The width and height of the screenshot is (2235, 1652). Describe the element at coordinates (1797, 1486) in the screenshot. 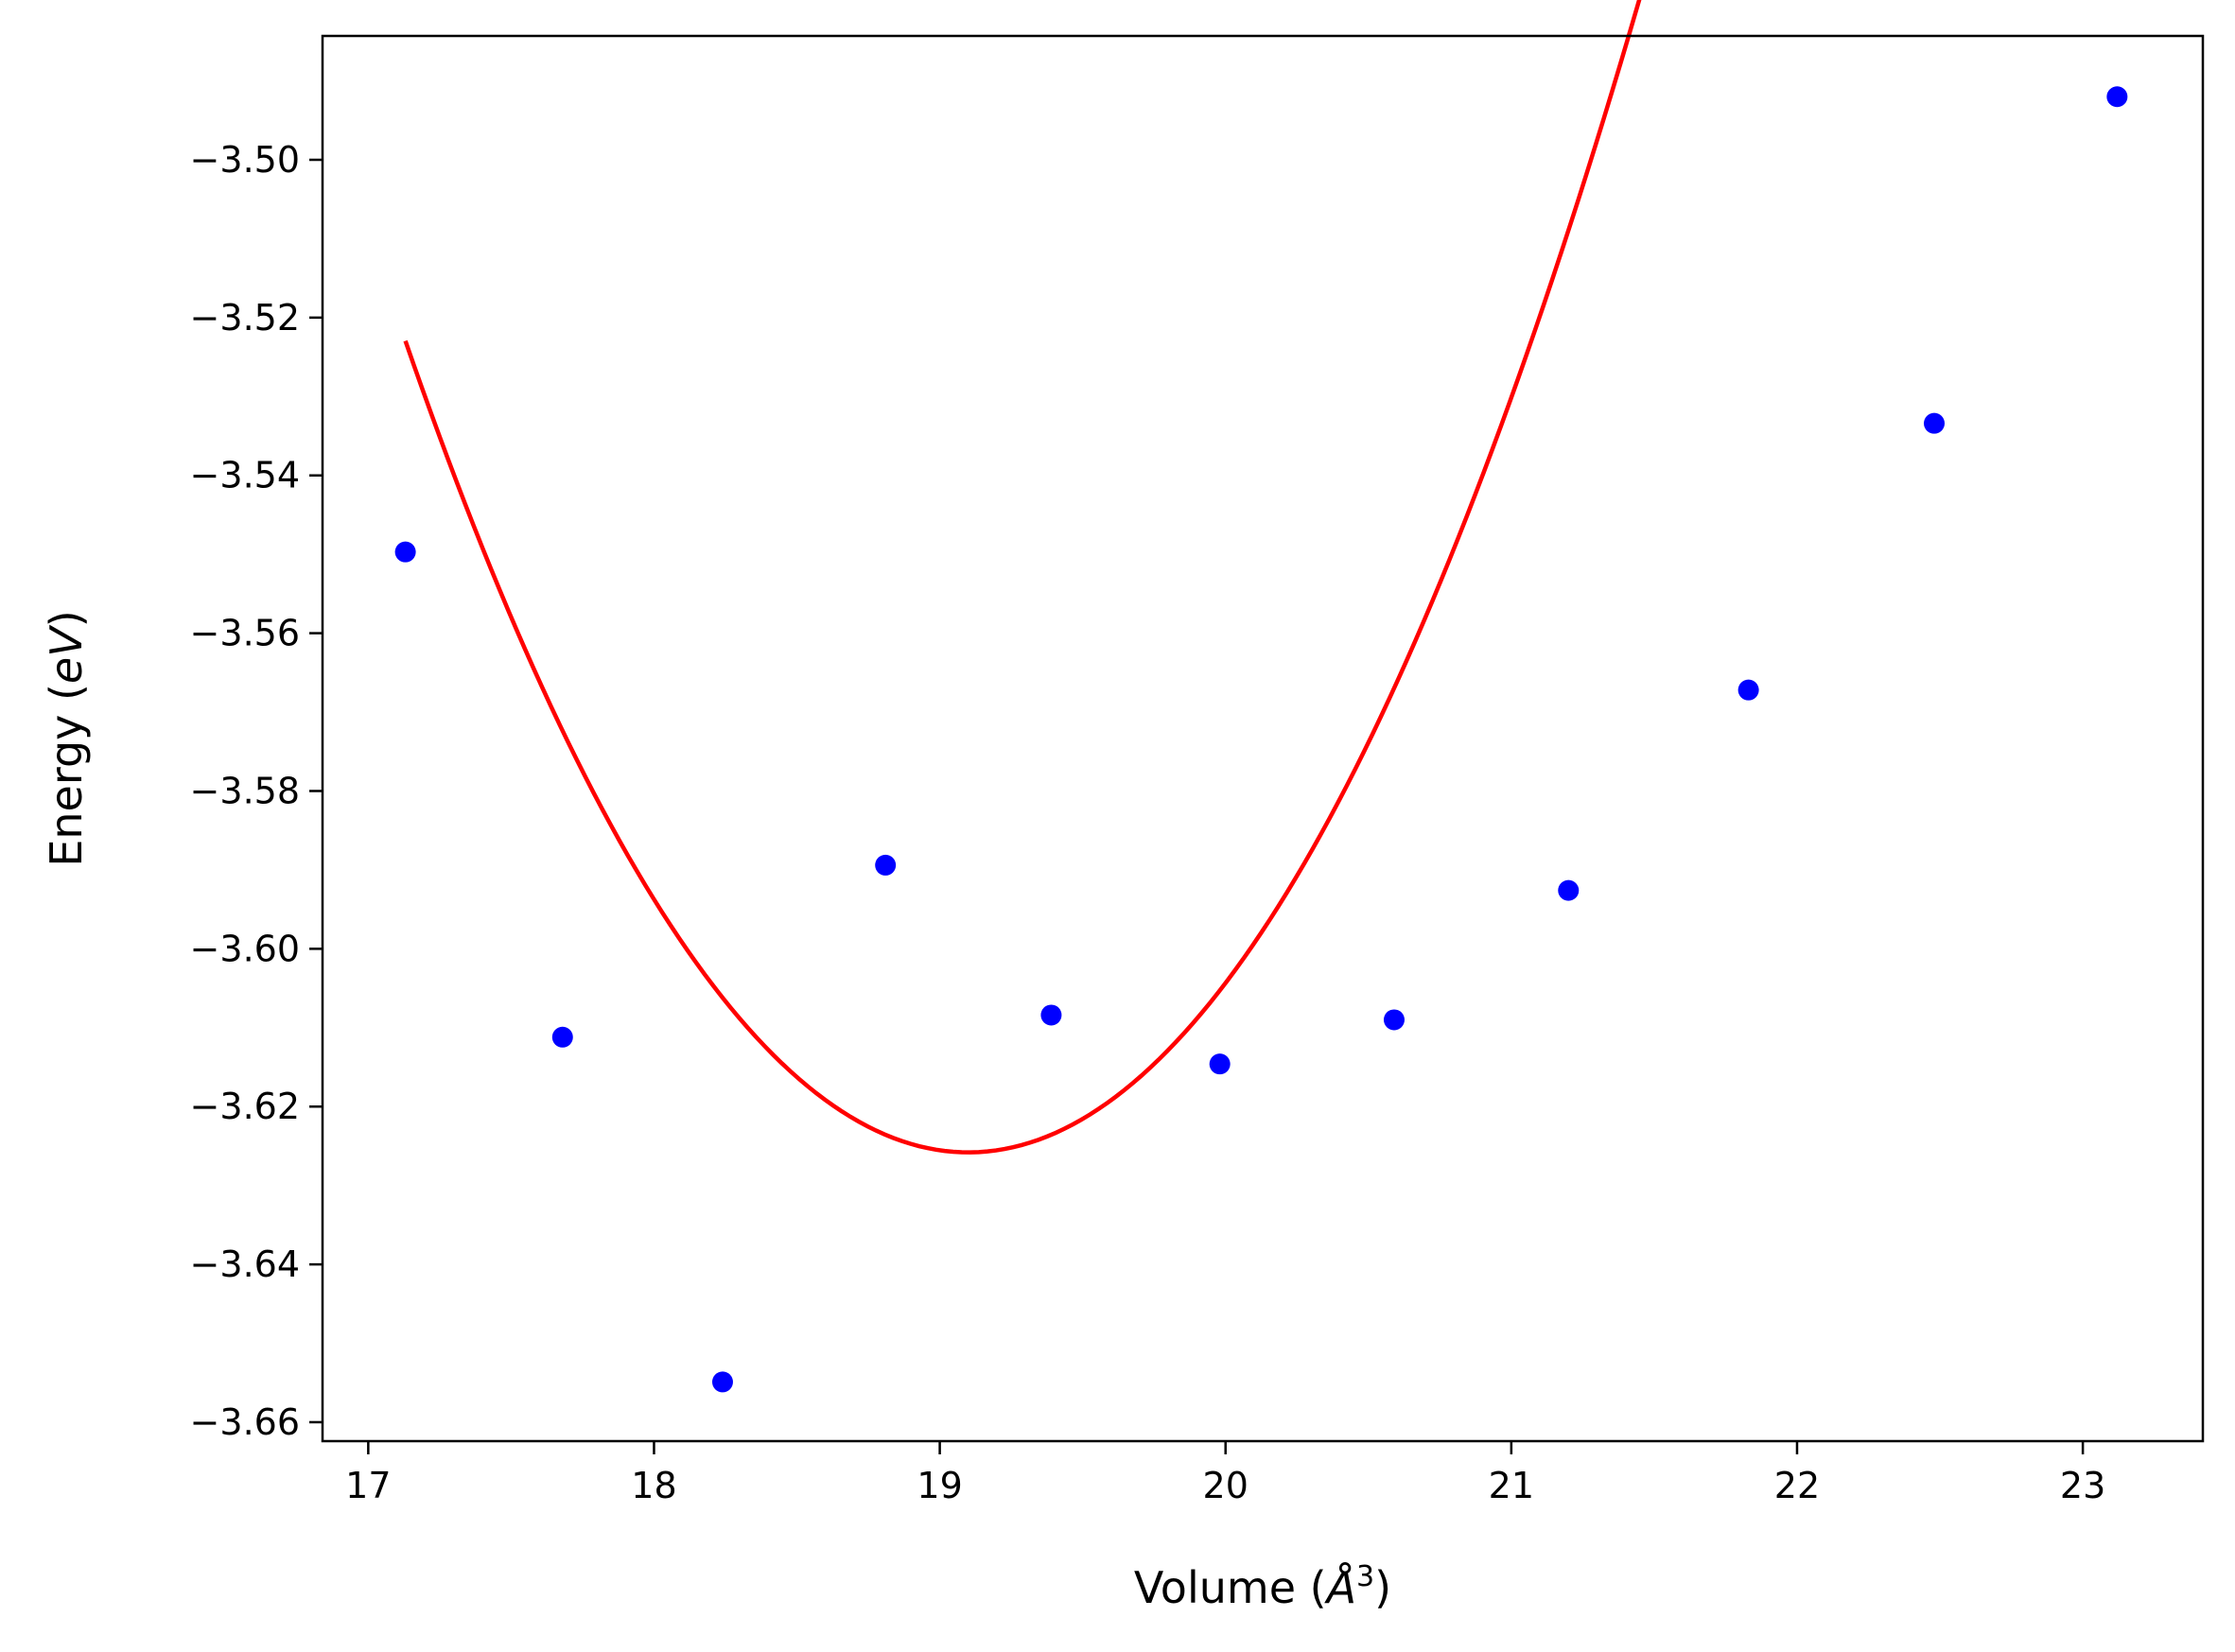

I see `x-tick-label: 22` at that location.